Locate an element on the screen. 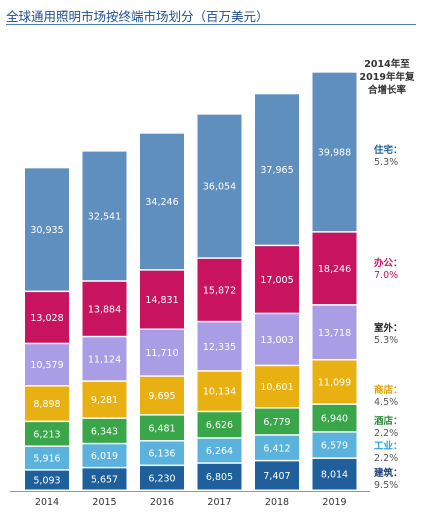 The width and height of the screenshot is (422, 527). bar-value-label: 10,134 is located at coordinates (219, 392).